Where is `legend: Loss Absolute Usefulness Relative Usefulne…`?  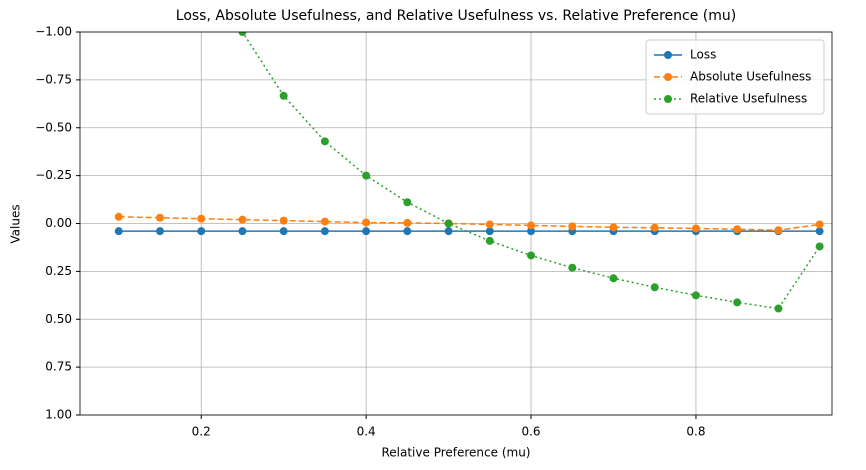 legend: Loss Absolute Usefulness Relative Usefulne… is located at coordinates (735, 77).